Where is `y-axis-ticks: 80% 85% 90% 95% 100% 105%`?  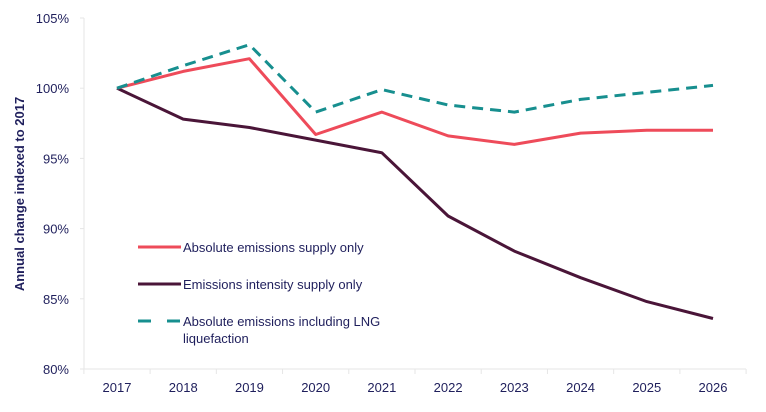 y-axis-ticks: 80% 85% 90% 95% 100% 105% is located at coordinates (60, 194).